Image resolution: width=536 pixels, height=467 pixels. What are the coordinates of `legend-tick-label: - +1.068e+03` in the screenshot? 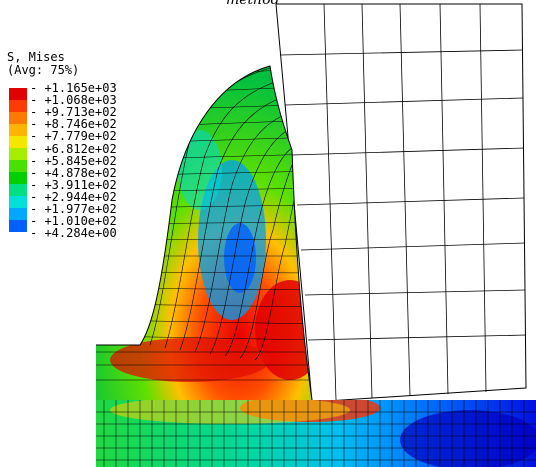 It's located at (73, 100).